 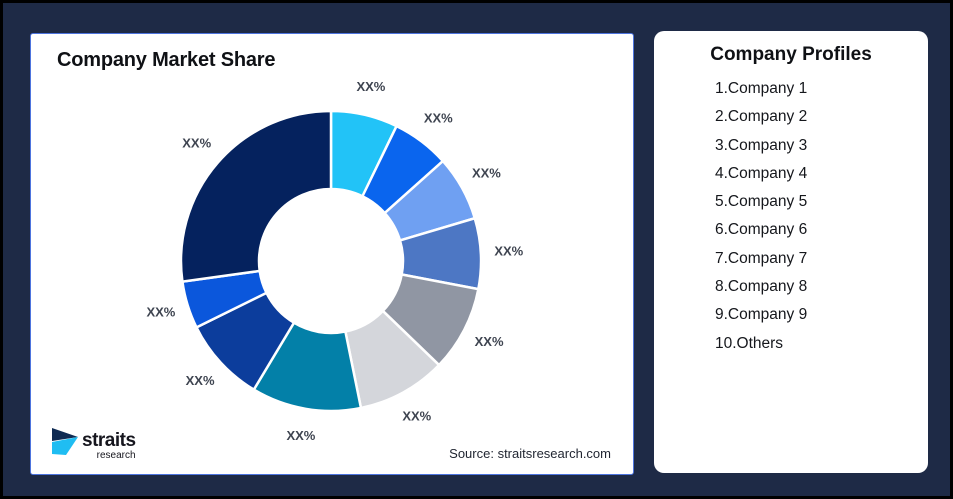 I want to click on straits-research-logo: straits research, so click(x=93, y=444).